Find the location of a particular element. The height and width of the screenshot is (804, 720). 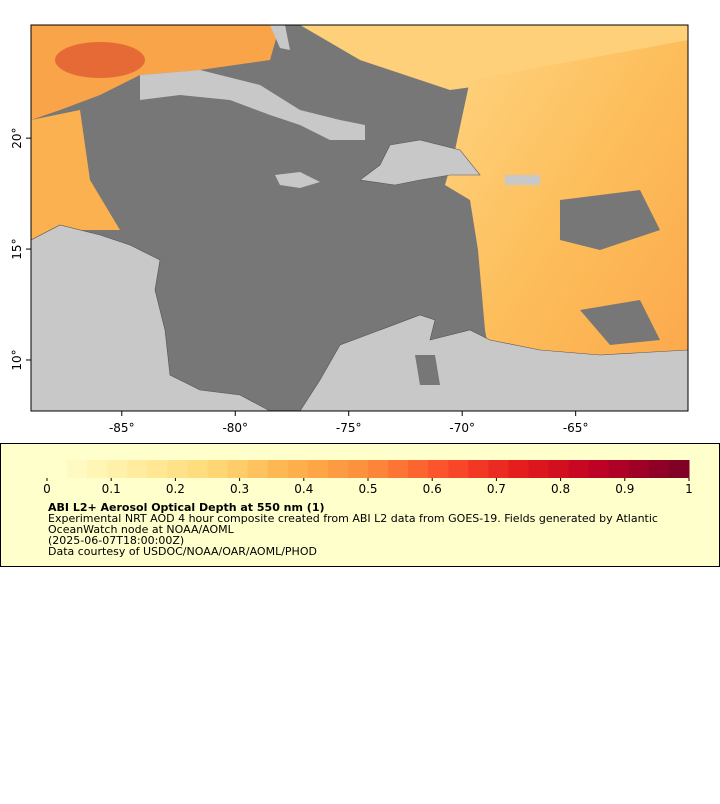

lat-label: 15° is located at coordinates (17, 248).